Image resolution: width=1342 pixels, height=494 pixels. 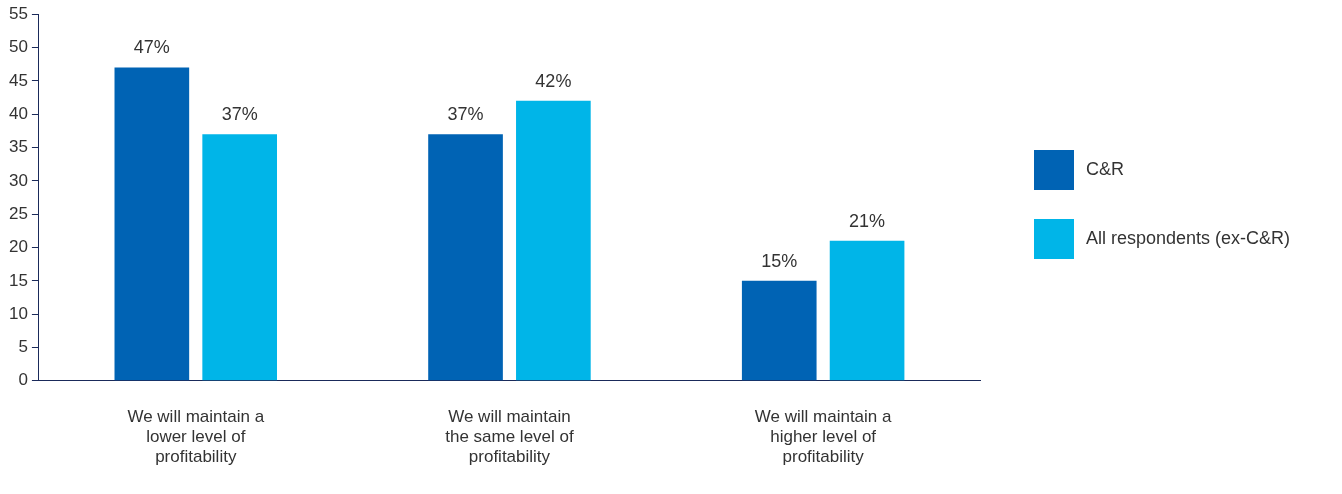 What do you see at coordinates (18, 47) in the screenshot?
I see `y-tick-label: 50` at bounding box center [18, 47].